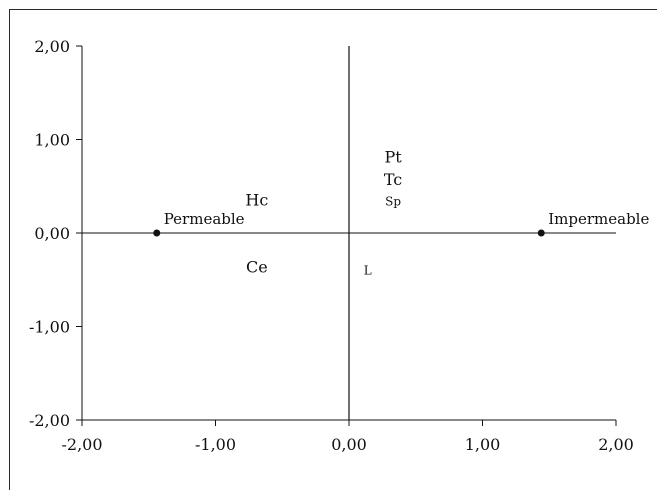  Describe the element at coordinates (616, 444) in the screenshot. I see `x-tick-label: 2,00` at that location.